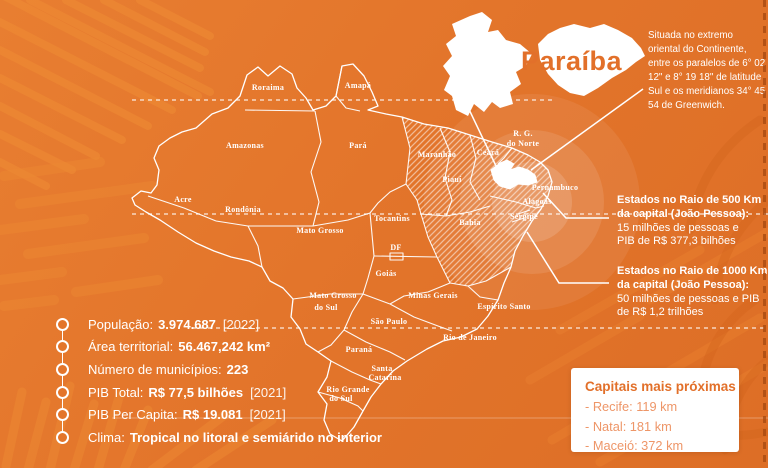  I want to click on stat-row-pib-per-capita: PIB Per Capita: R$ 19.081 [2021], so click(222, 414).